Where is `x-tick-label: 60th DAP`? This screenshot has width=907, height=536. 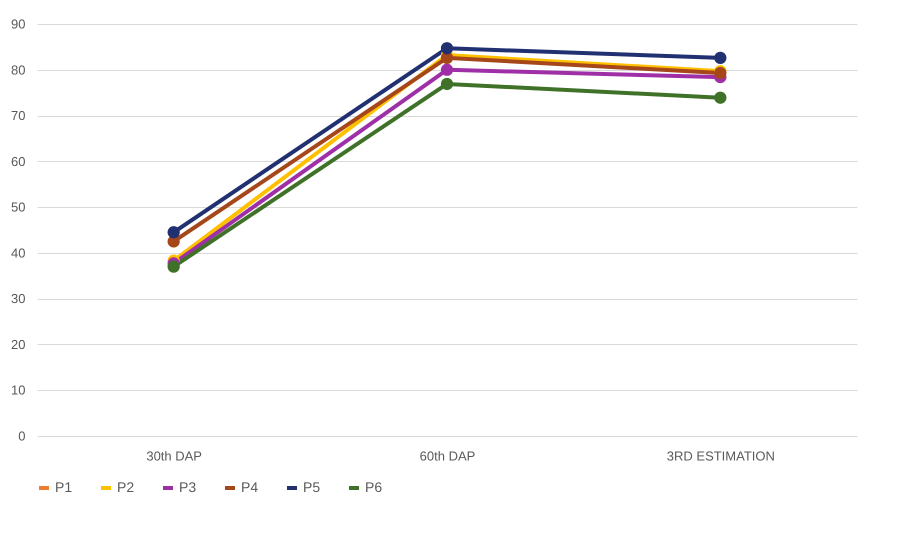 x-tick-label: 60th DAP is located at coordinates (448, 456).